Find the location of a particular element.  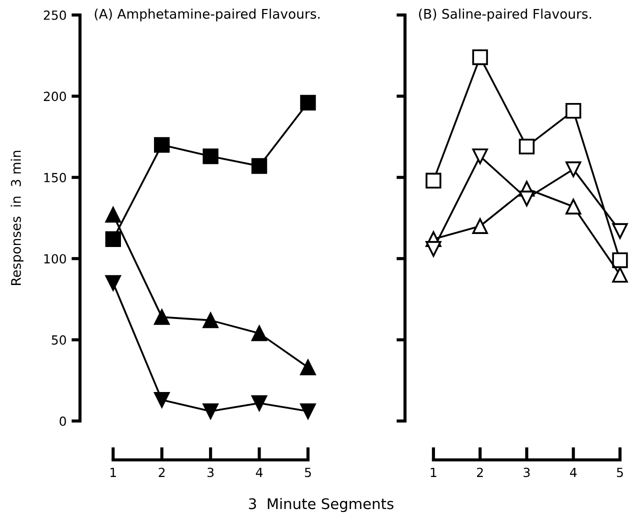

chart-title: (B) Saline-paired Flavours. is located at coordinates (505, 15).